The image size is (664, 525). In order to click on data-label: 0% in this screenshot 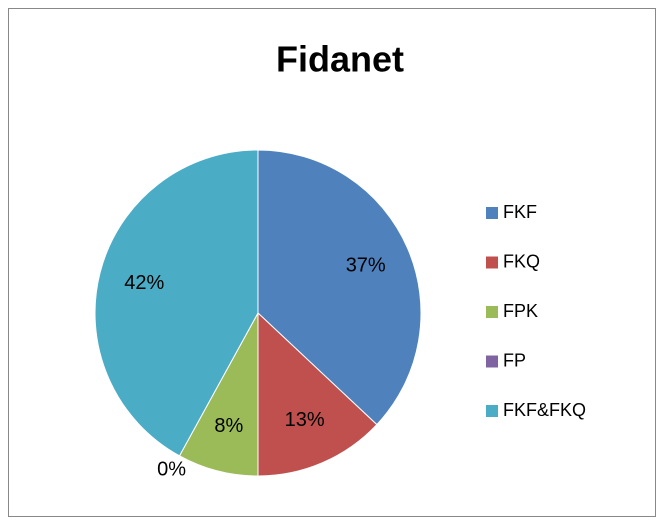, I will do `click(171, 469)`.